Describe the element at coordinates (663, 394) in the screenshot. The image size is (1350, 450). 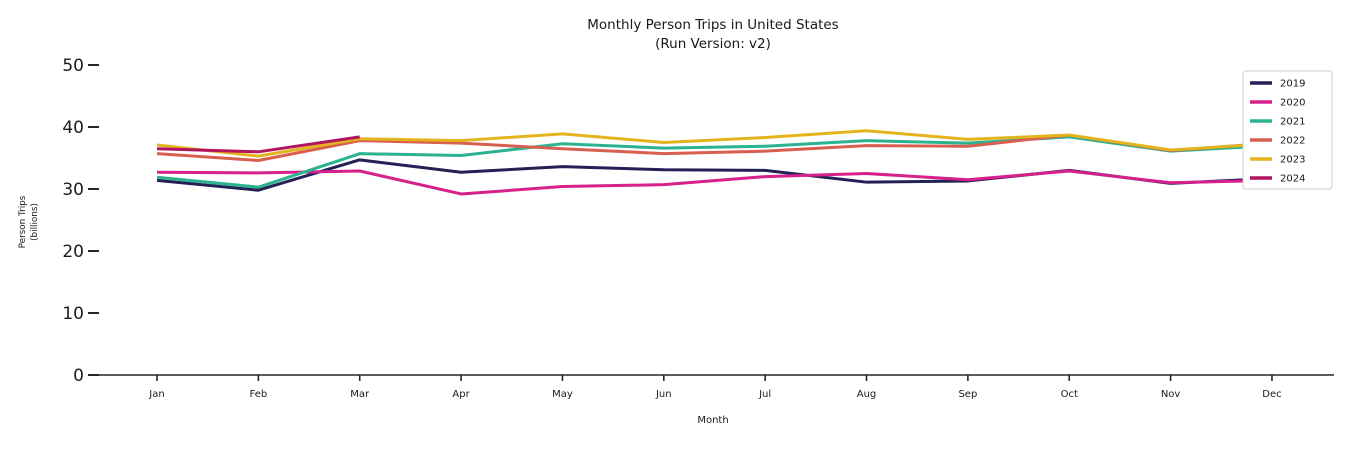
I see `x-tick-label: Jun` at that location.